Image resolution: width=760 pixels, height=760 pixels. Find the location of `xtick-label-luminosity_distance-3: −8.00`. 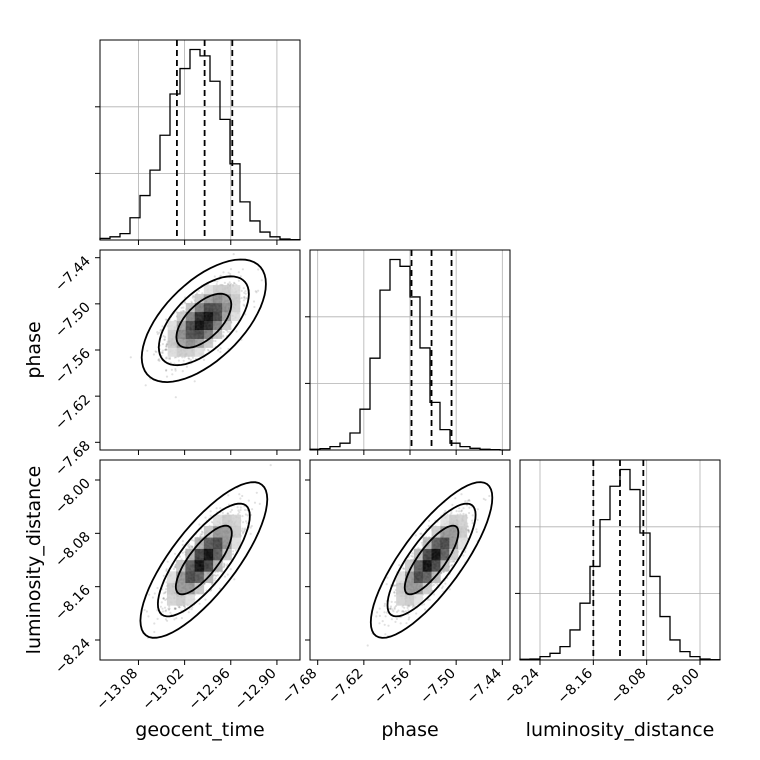

xtick-label-luminosity_distance-3: −8.00 is located at coordinates (682, 687).